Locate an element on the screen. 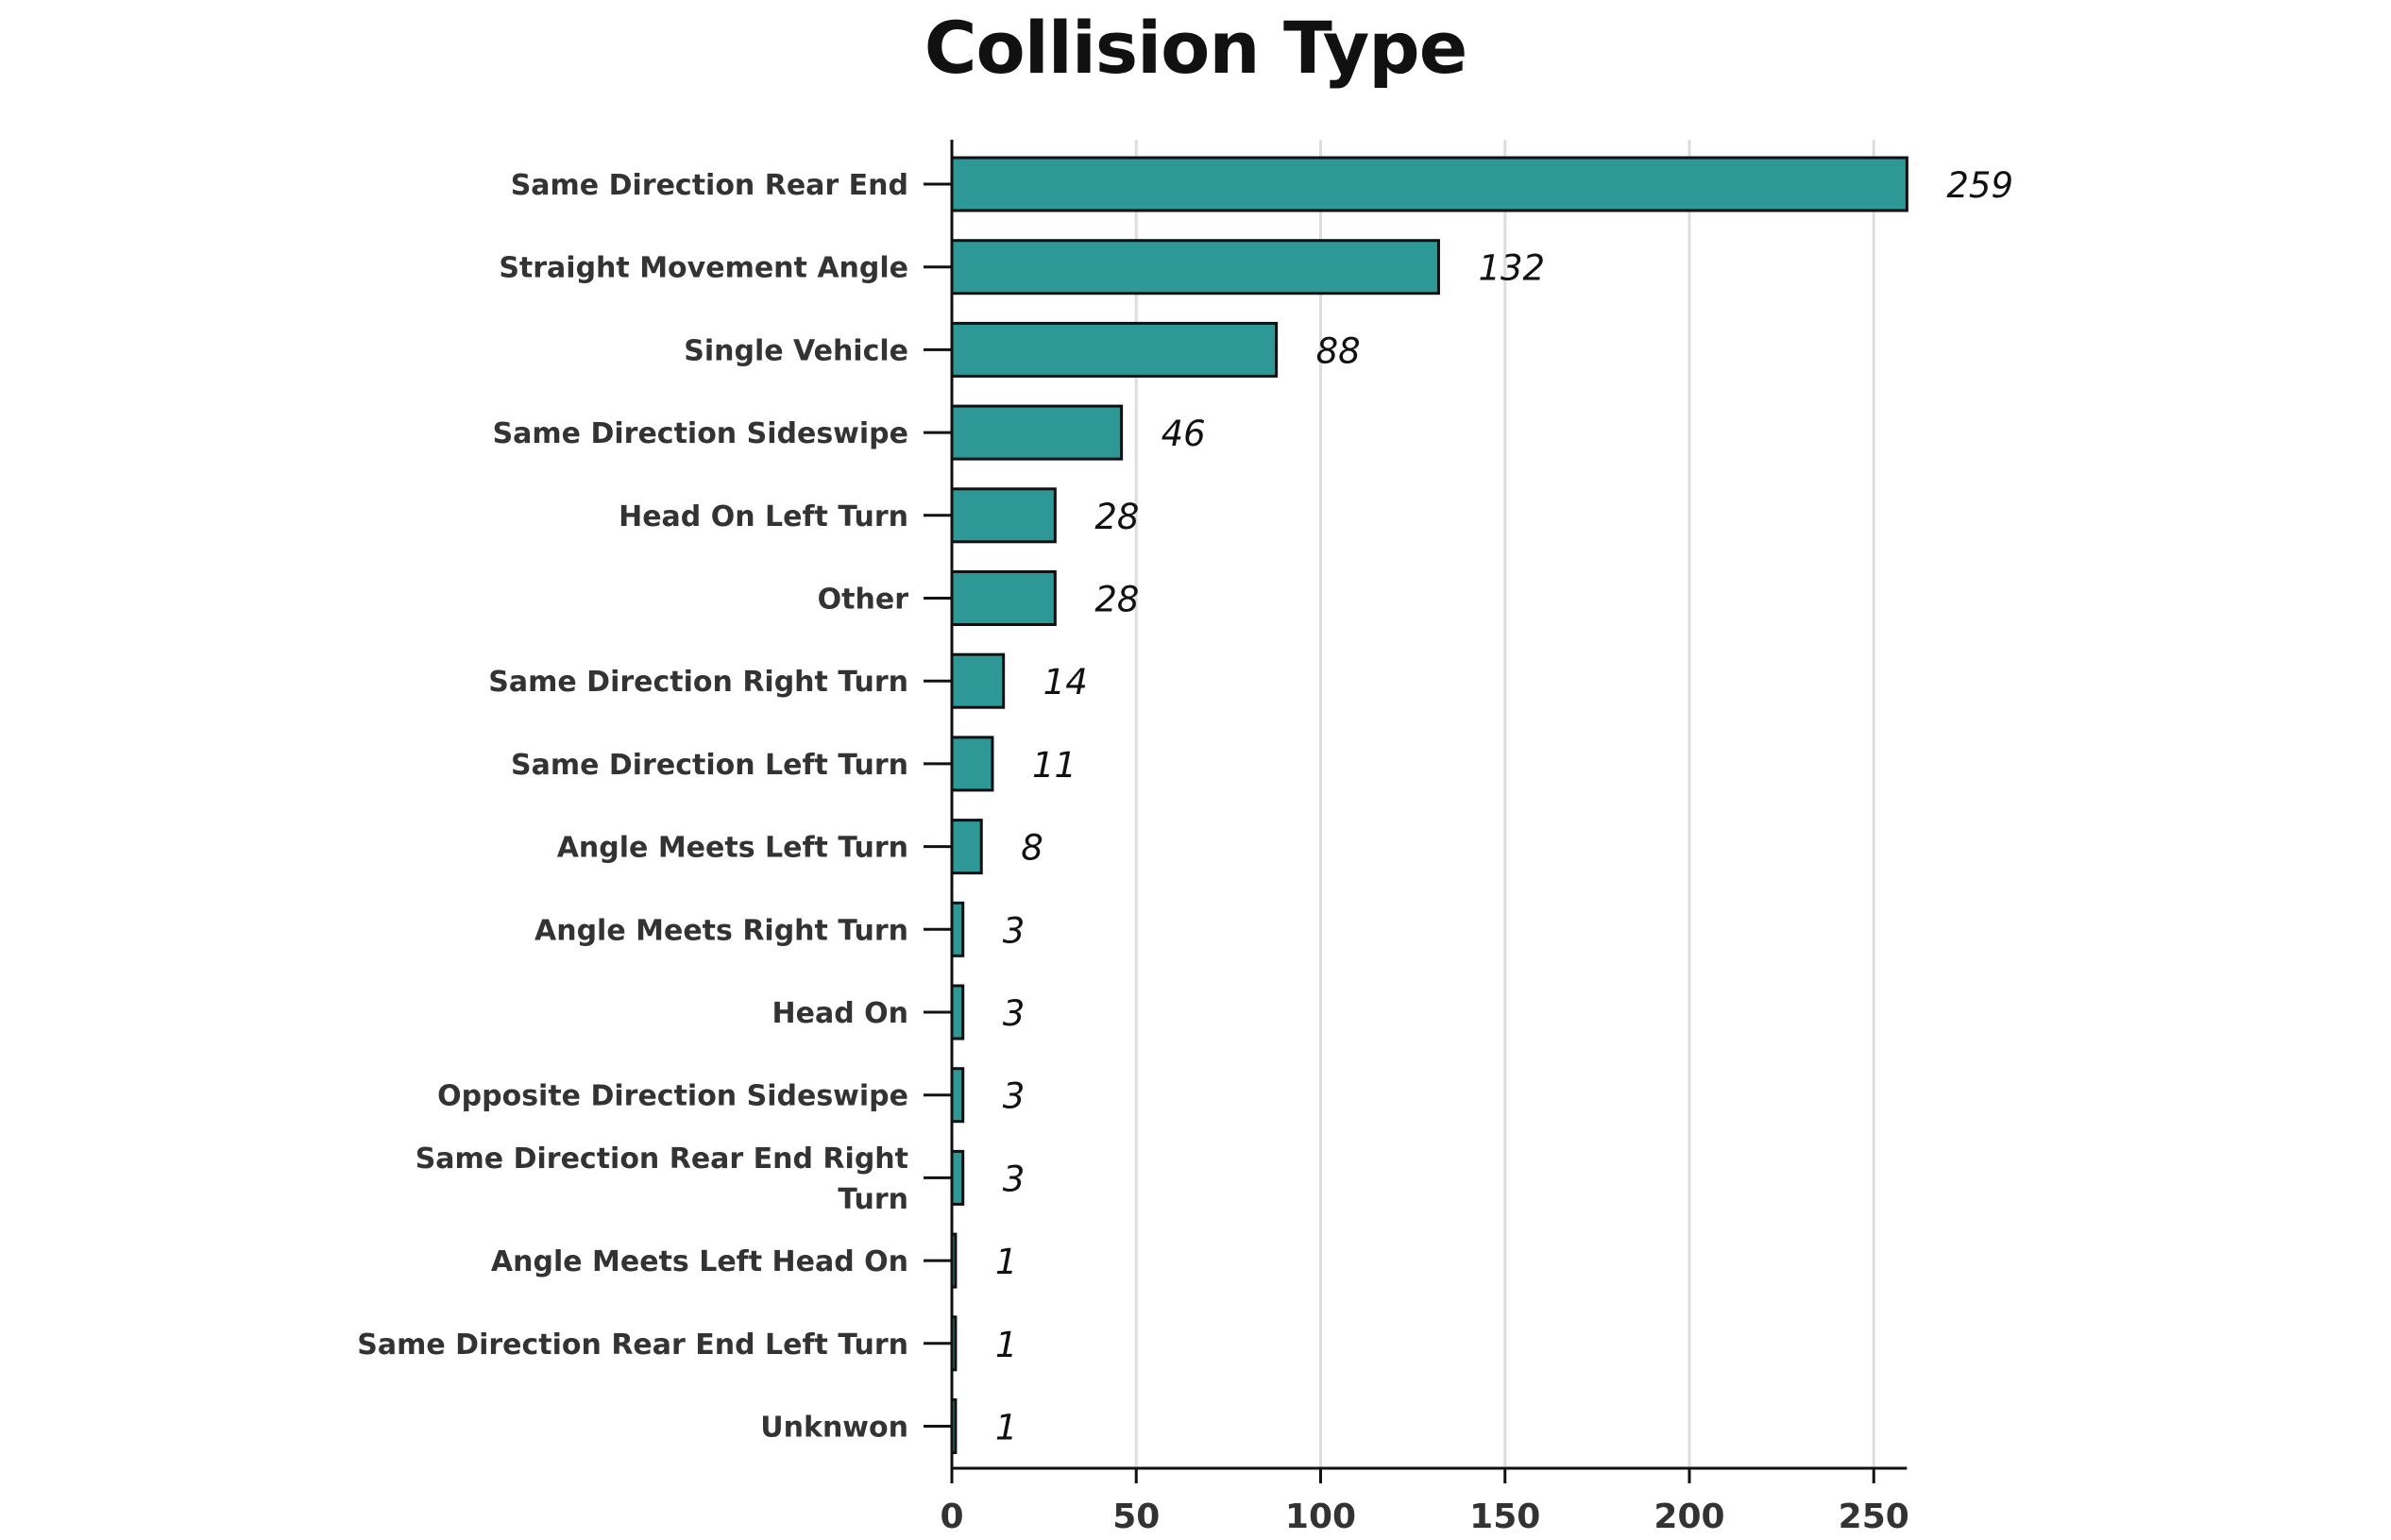  category-label-5: Other is located at coordinates (863, 600).